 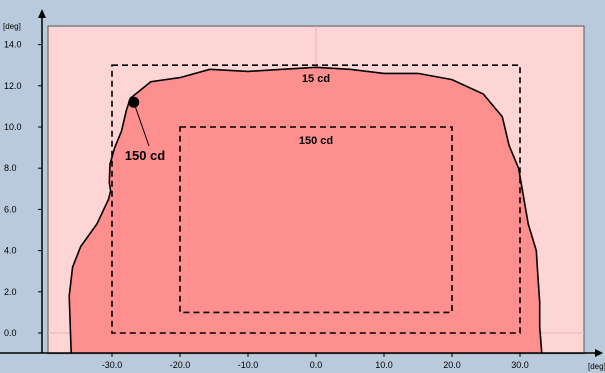 I want to click on x-tick-label-6: 30.0, so click(x=520, y=365).